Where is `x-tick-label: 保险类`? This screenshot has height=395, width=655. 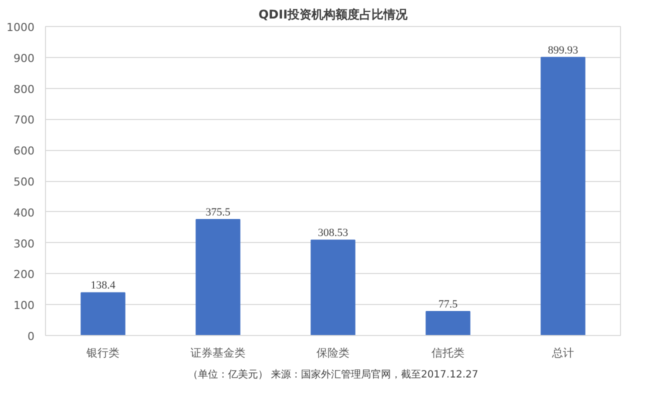
x-tick-label: 保险类 is located at coordinates (333, 353).